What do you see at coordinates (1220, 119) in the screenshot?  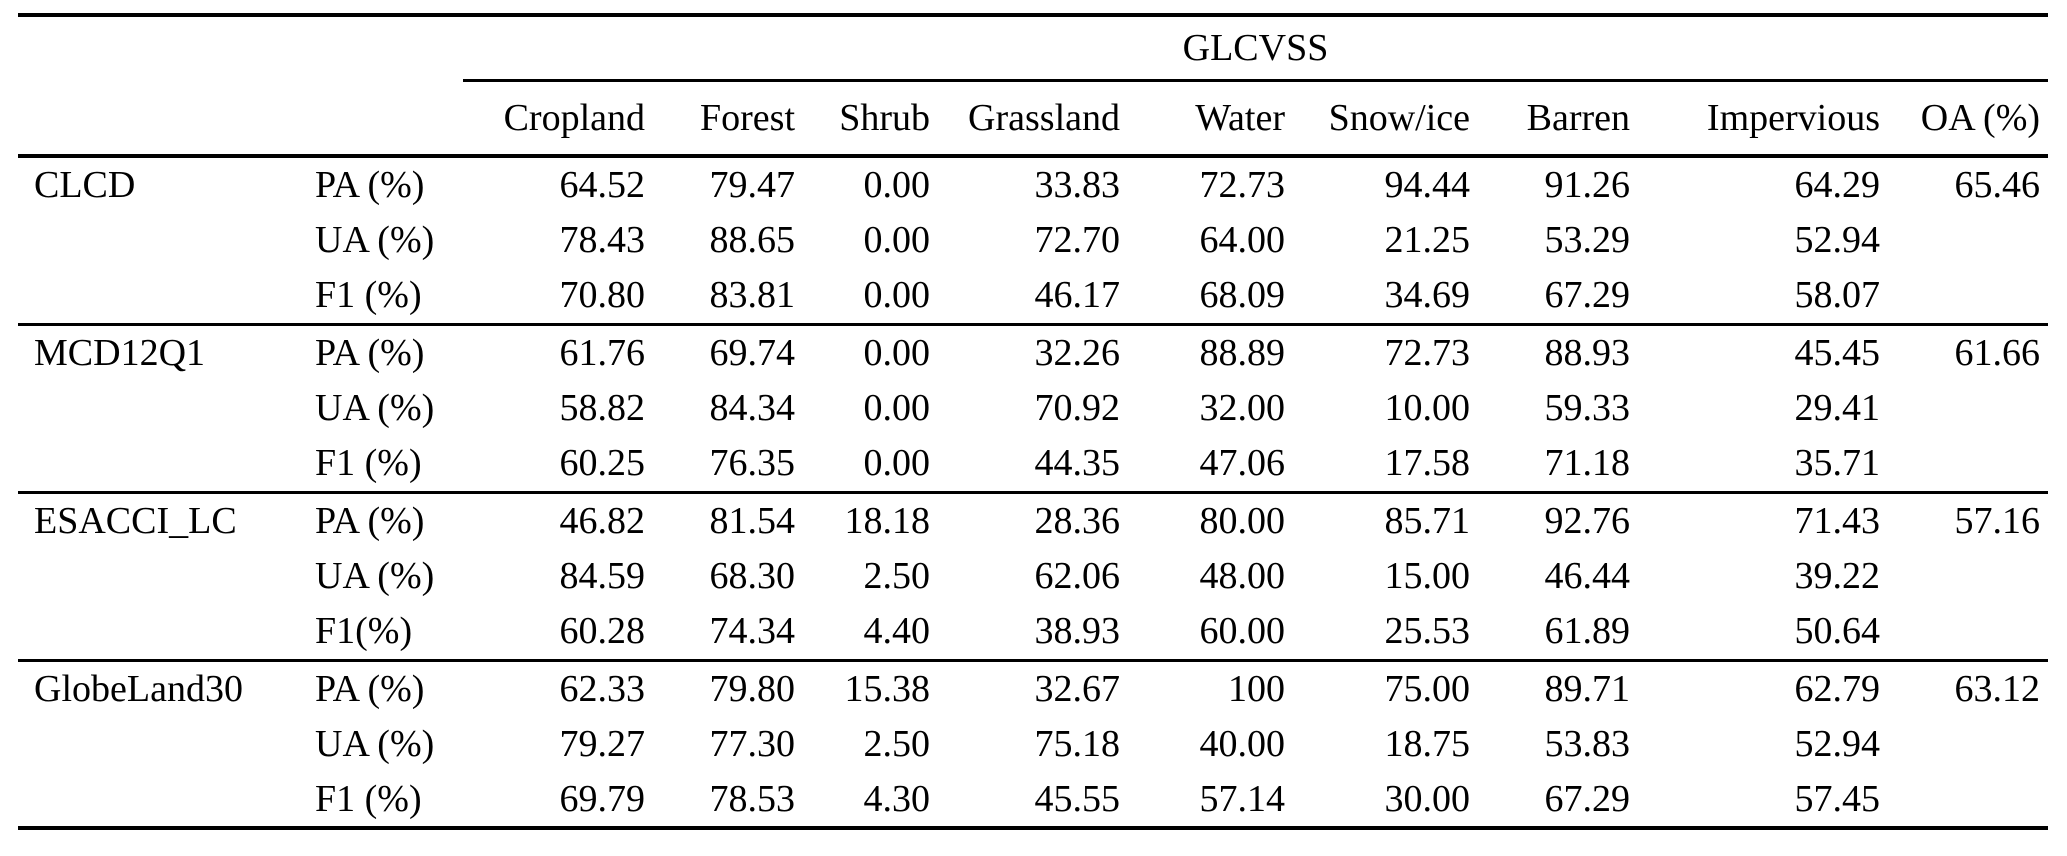 I see `column-header-water: Water` at bounding box center [1220, 119].